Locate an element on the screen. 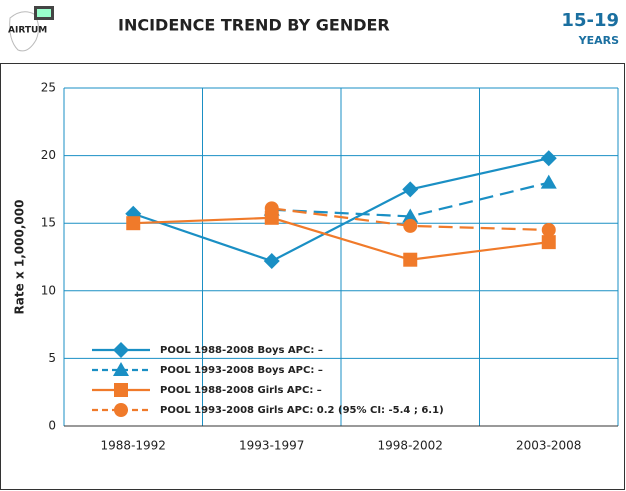  y-tick-label: 25 is located at coordinates (48, 88).